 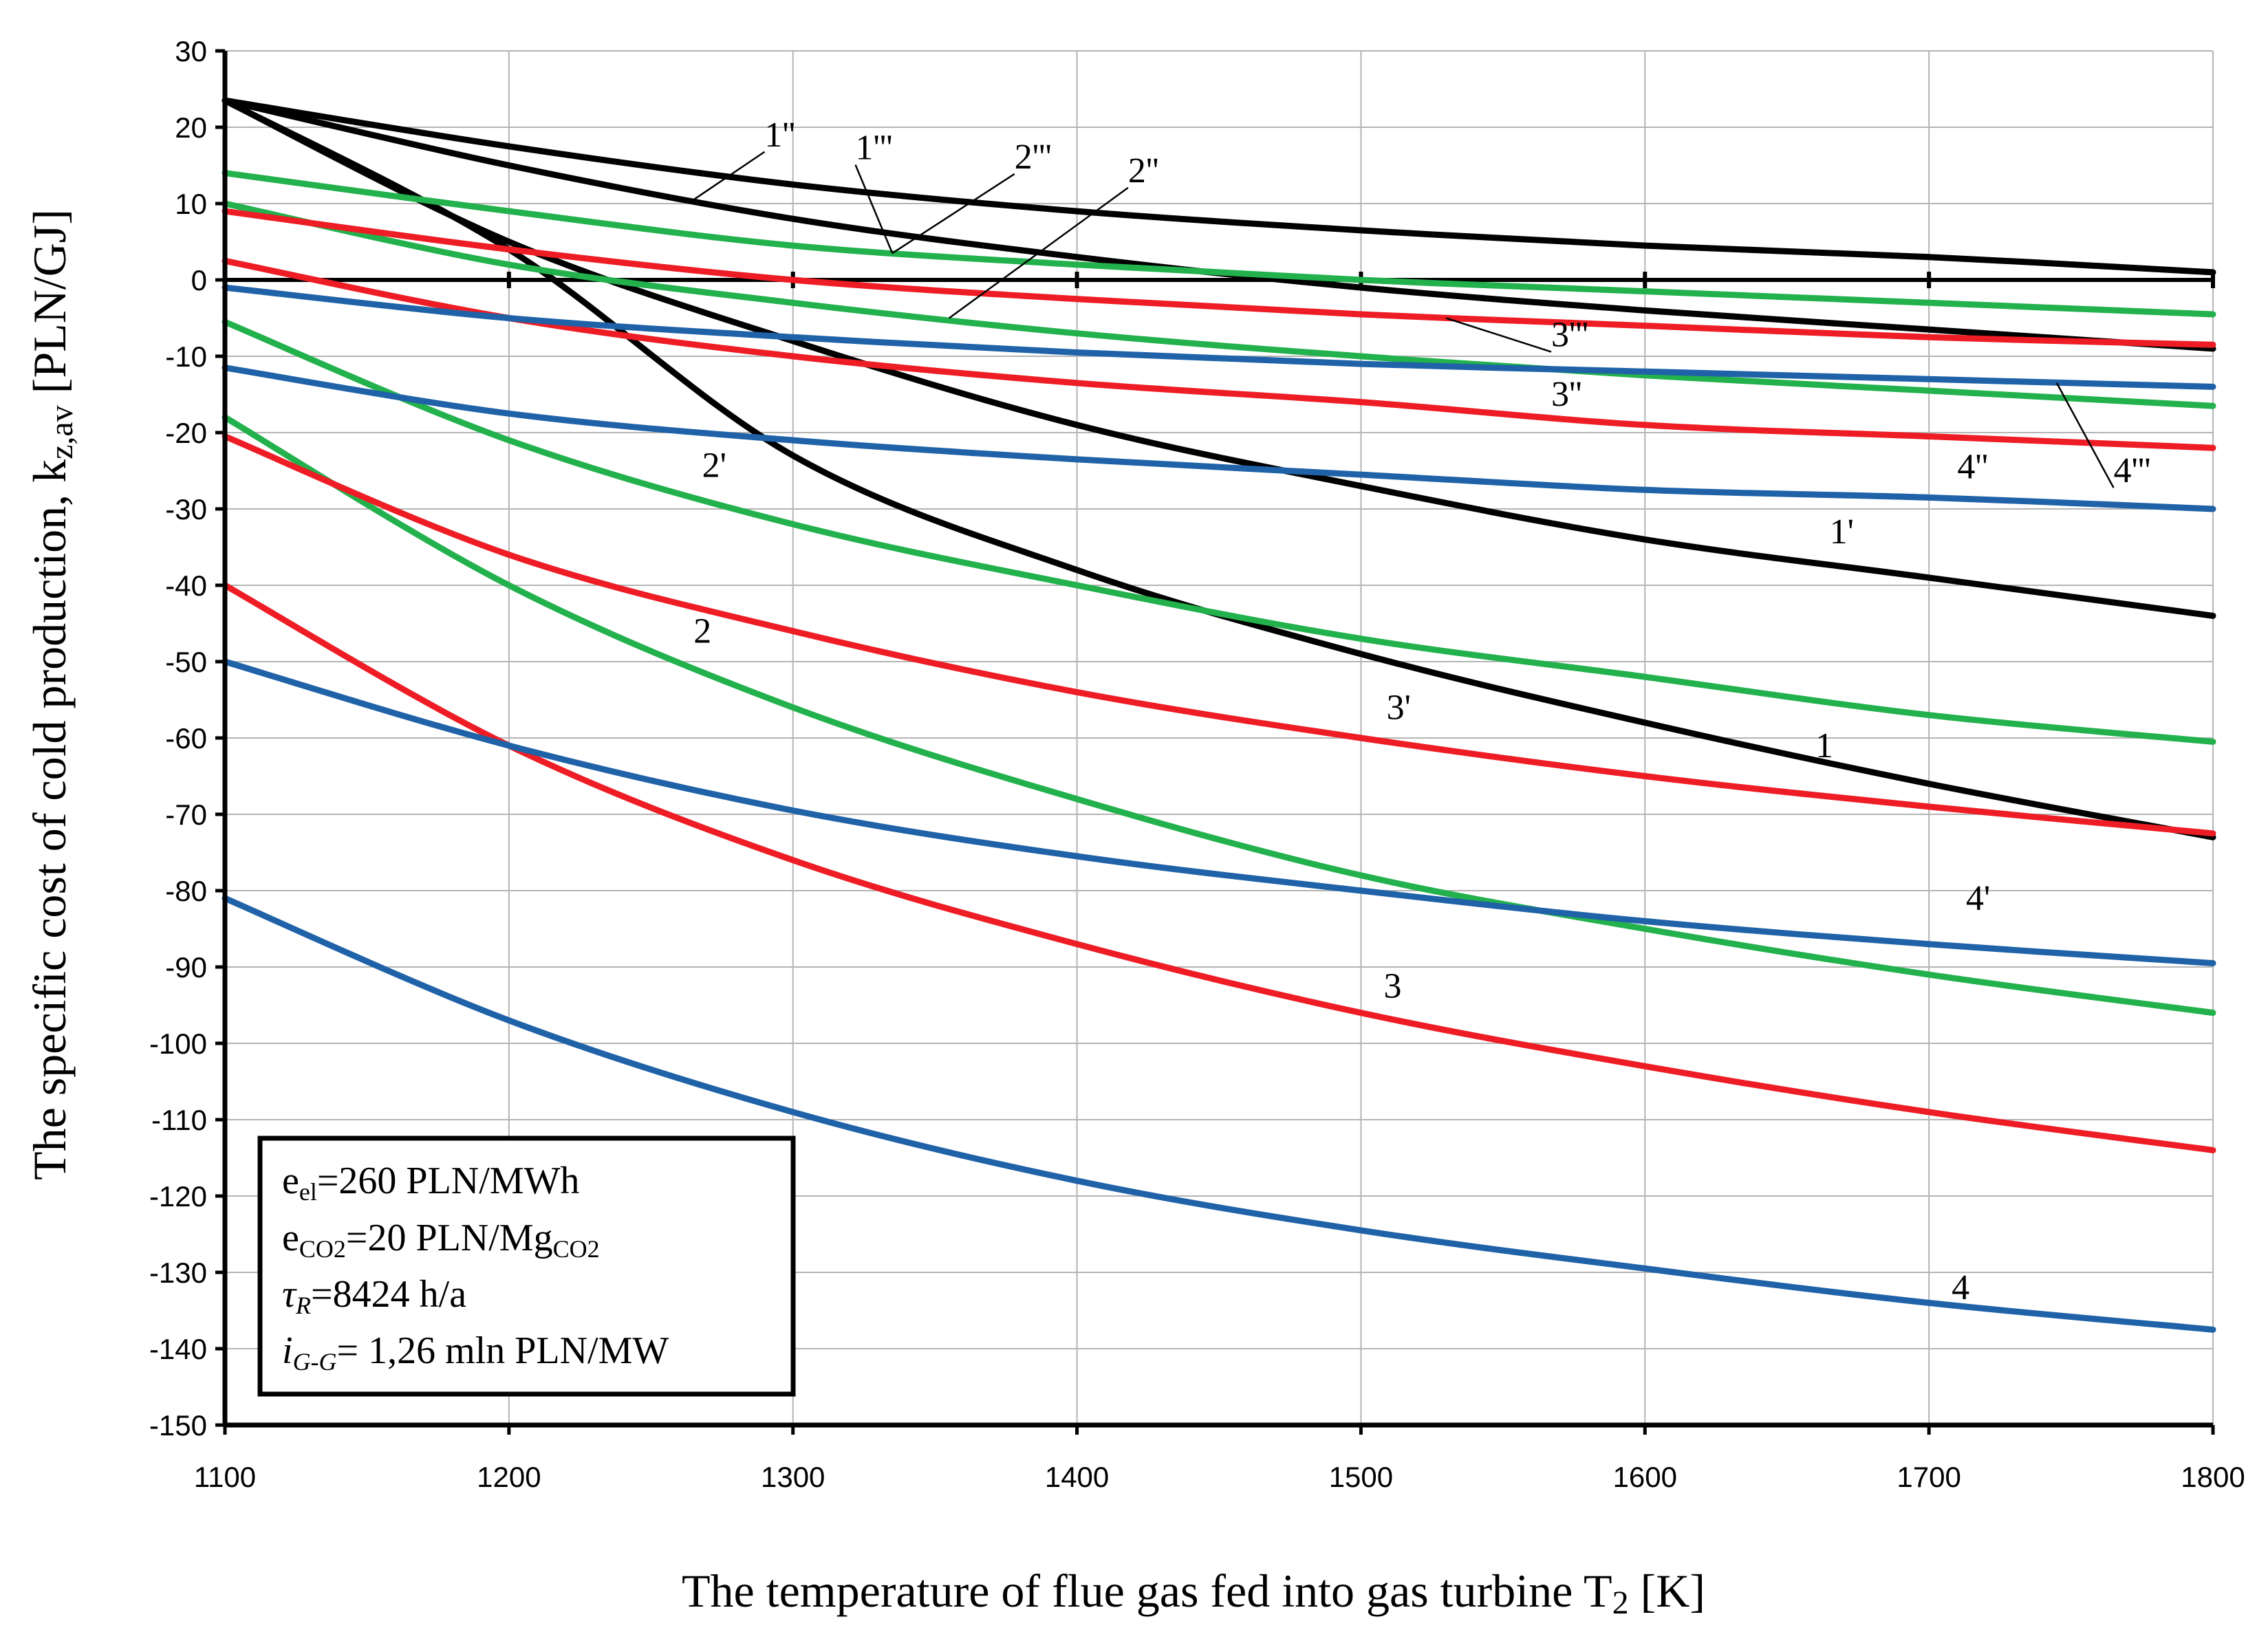 I want to click on x-tick-label-7: 1800, so click(x=2213, y=1477).